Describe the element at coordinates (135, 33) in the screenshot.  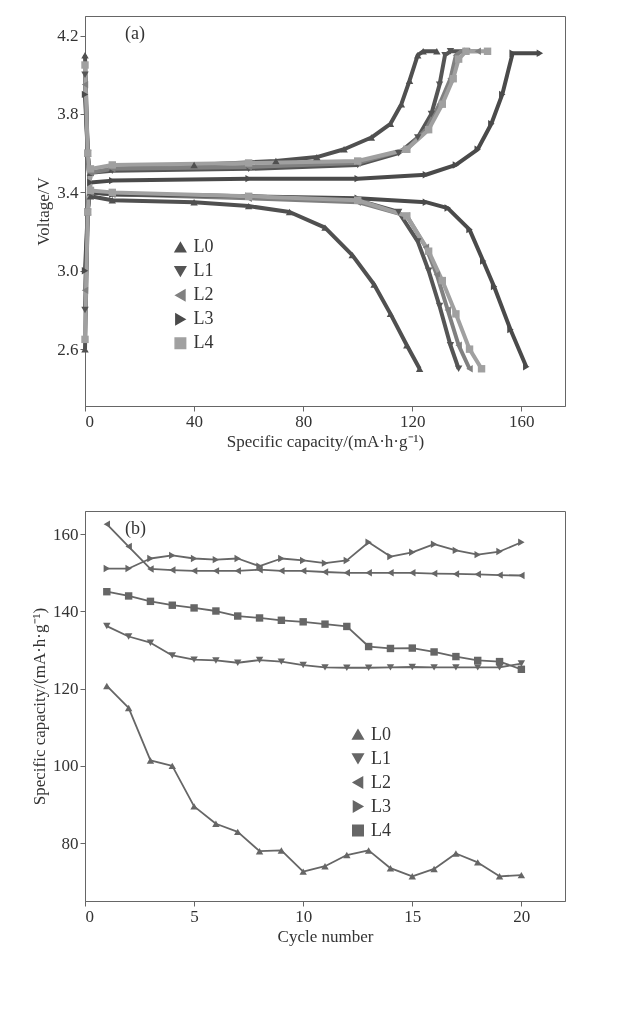
I see `annotation: (a)` at that location.